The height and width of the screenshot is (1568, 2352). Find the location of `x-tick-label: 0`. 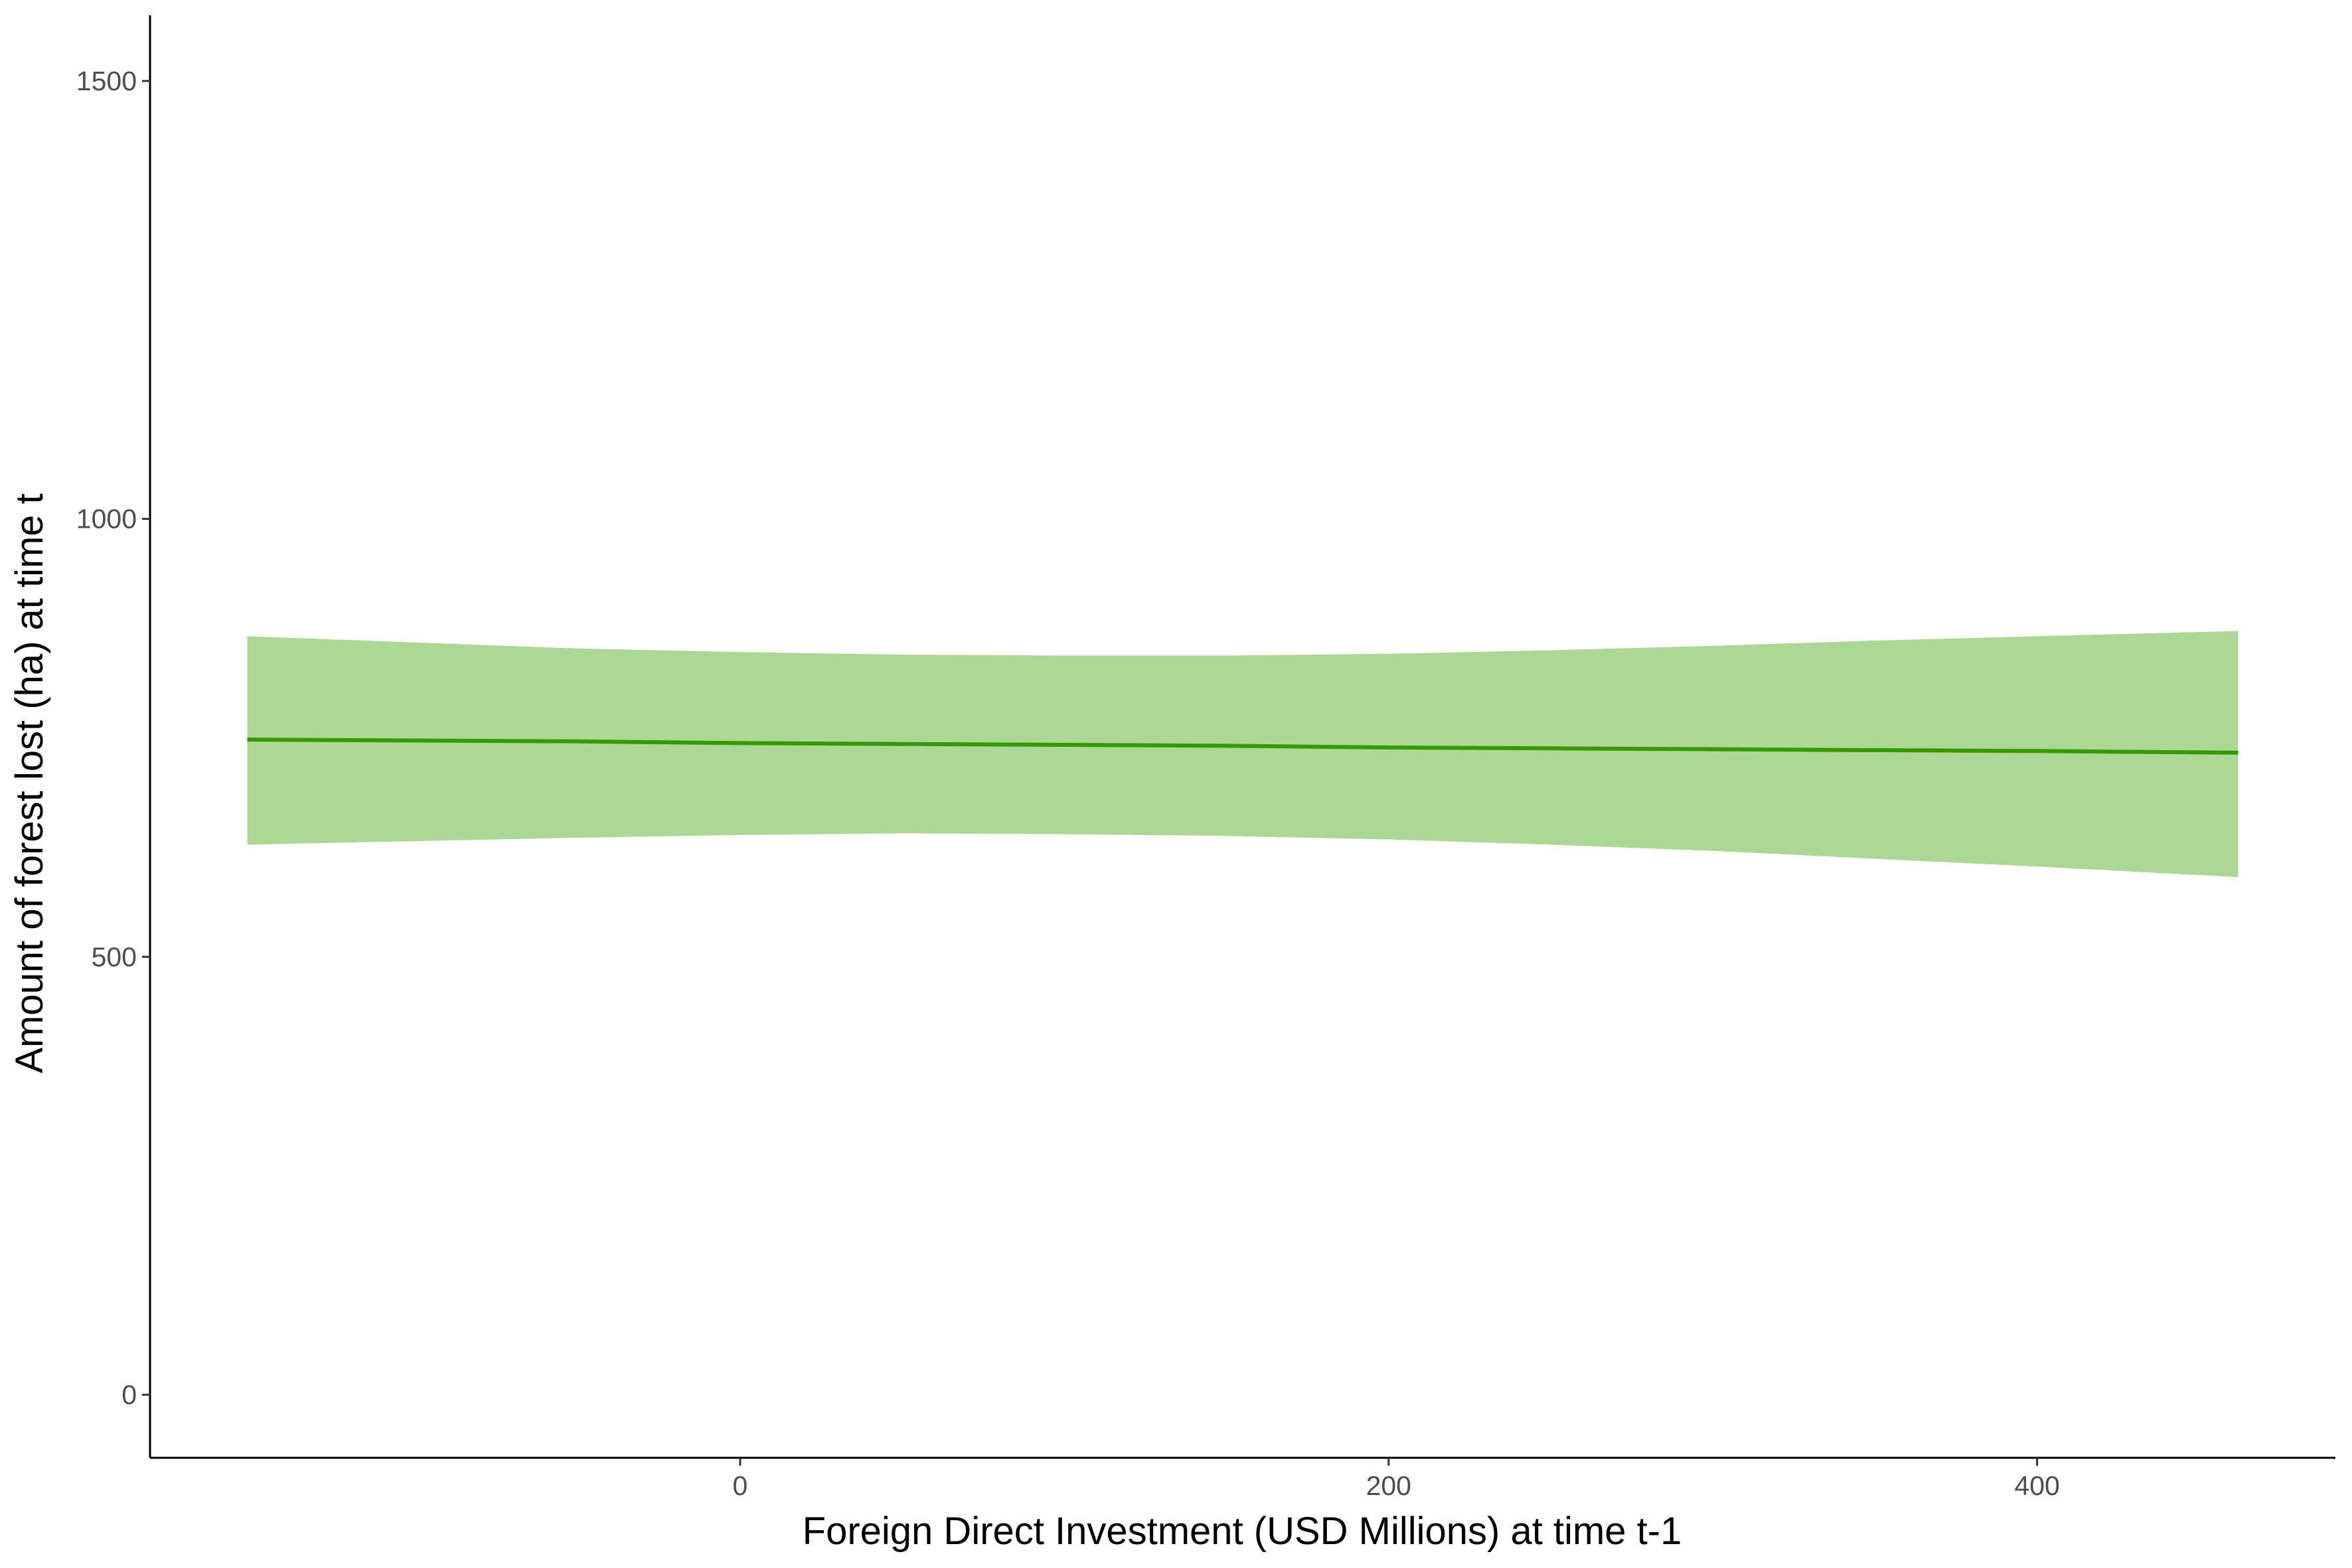

x-tick-label: 0 is located at coordinates (740, 1485).